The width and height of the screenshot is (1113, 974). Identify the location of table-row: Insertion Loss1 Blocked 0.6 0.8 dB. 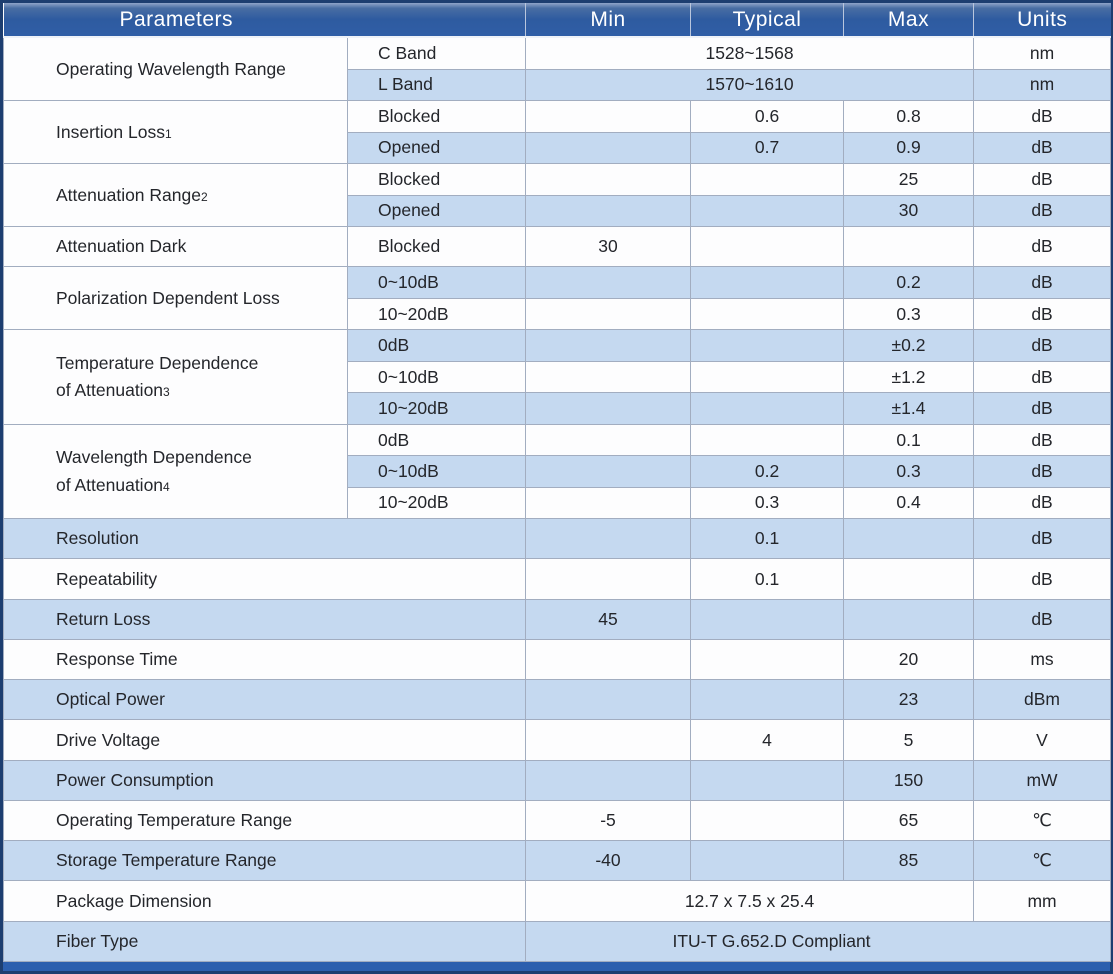
(557, 132).